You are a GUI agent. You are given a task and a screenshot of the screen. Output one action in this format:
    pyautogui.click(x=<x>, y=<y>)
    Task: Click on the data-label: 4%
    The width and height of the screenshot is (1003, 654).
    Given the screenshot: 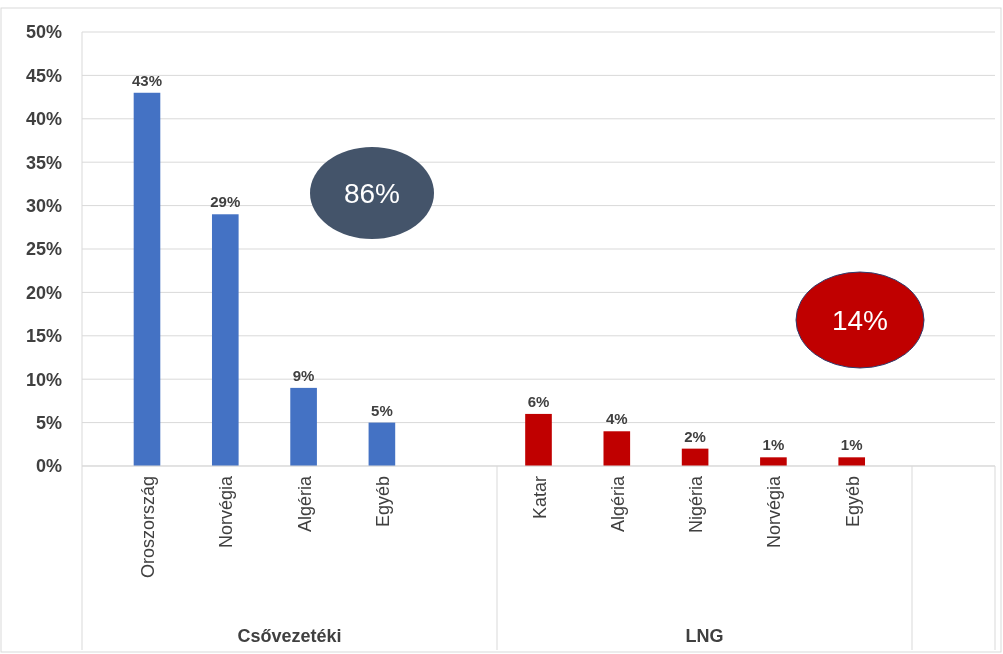 What is the action you would take?
    pyautogui.click(x=616, y=419)
    